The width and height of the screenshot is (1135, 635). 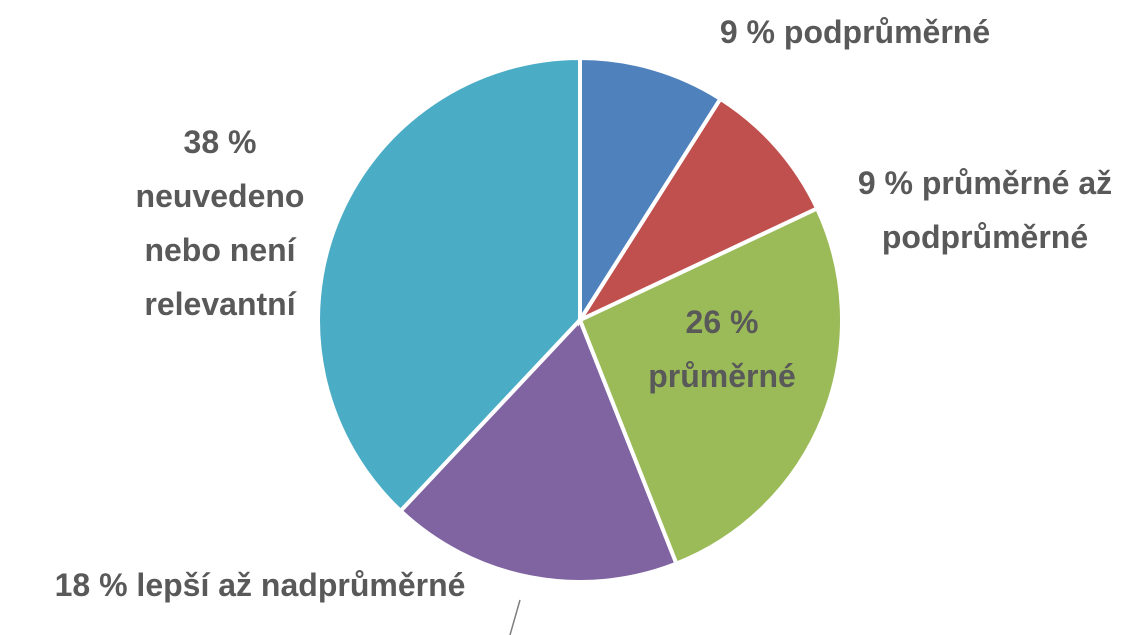 I want to click on value-label: 18 %, so click(x=91, y=585).